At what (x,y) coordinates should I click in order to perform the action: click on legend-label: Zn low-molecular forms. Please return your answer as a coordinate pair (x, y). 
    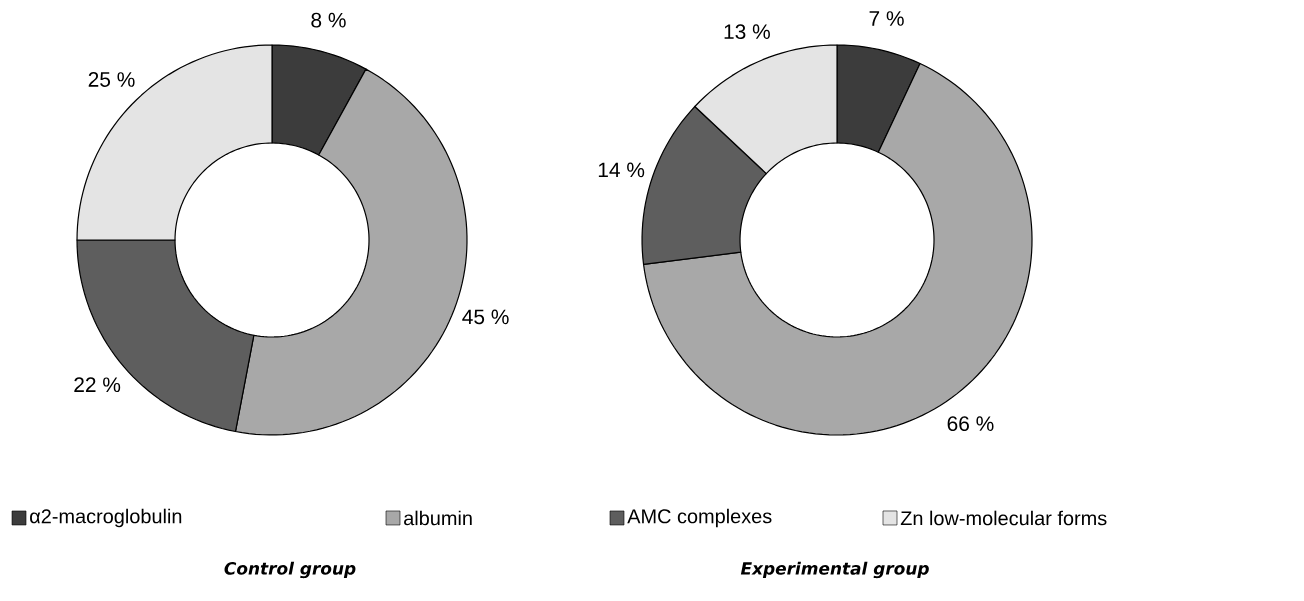
    Looking at the image, I should click on (1003, 518).